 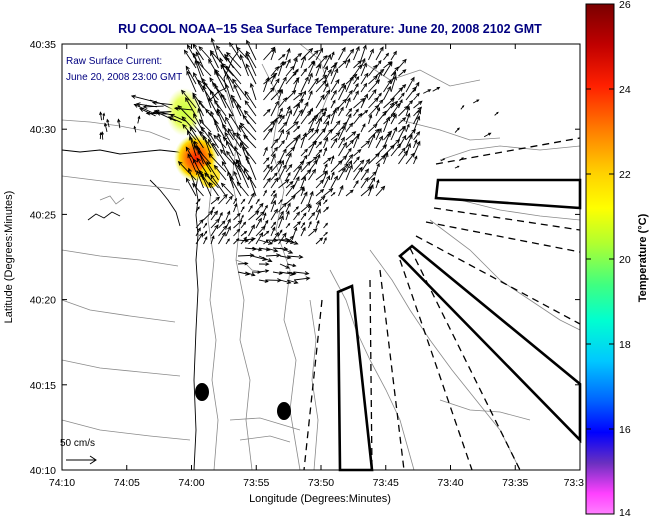 What do you see at coordinates (625, 512) in the screenshot?
I see `colorbar-tick-label: 14` at bounding box center [625, 512].